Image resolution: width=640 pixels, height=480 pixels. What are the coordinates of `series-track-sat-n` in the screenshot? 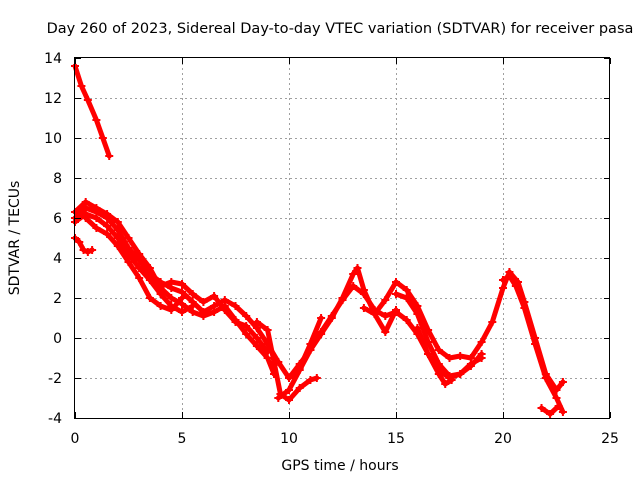 It's located at (533, 344).